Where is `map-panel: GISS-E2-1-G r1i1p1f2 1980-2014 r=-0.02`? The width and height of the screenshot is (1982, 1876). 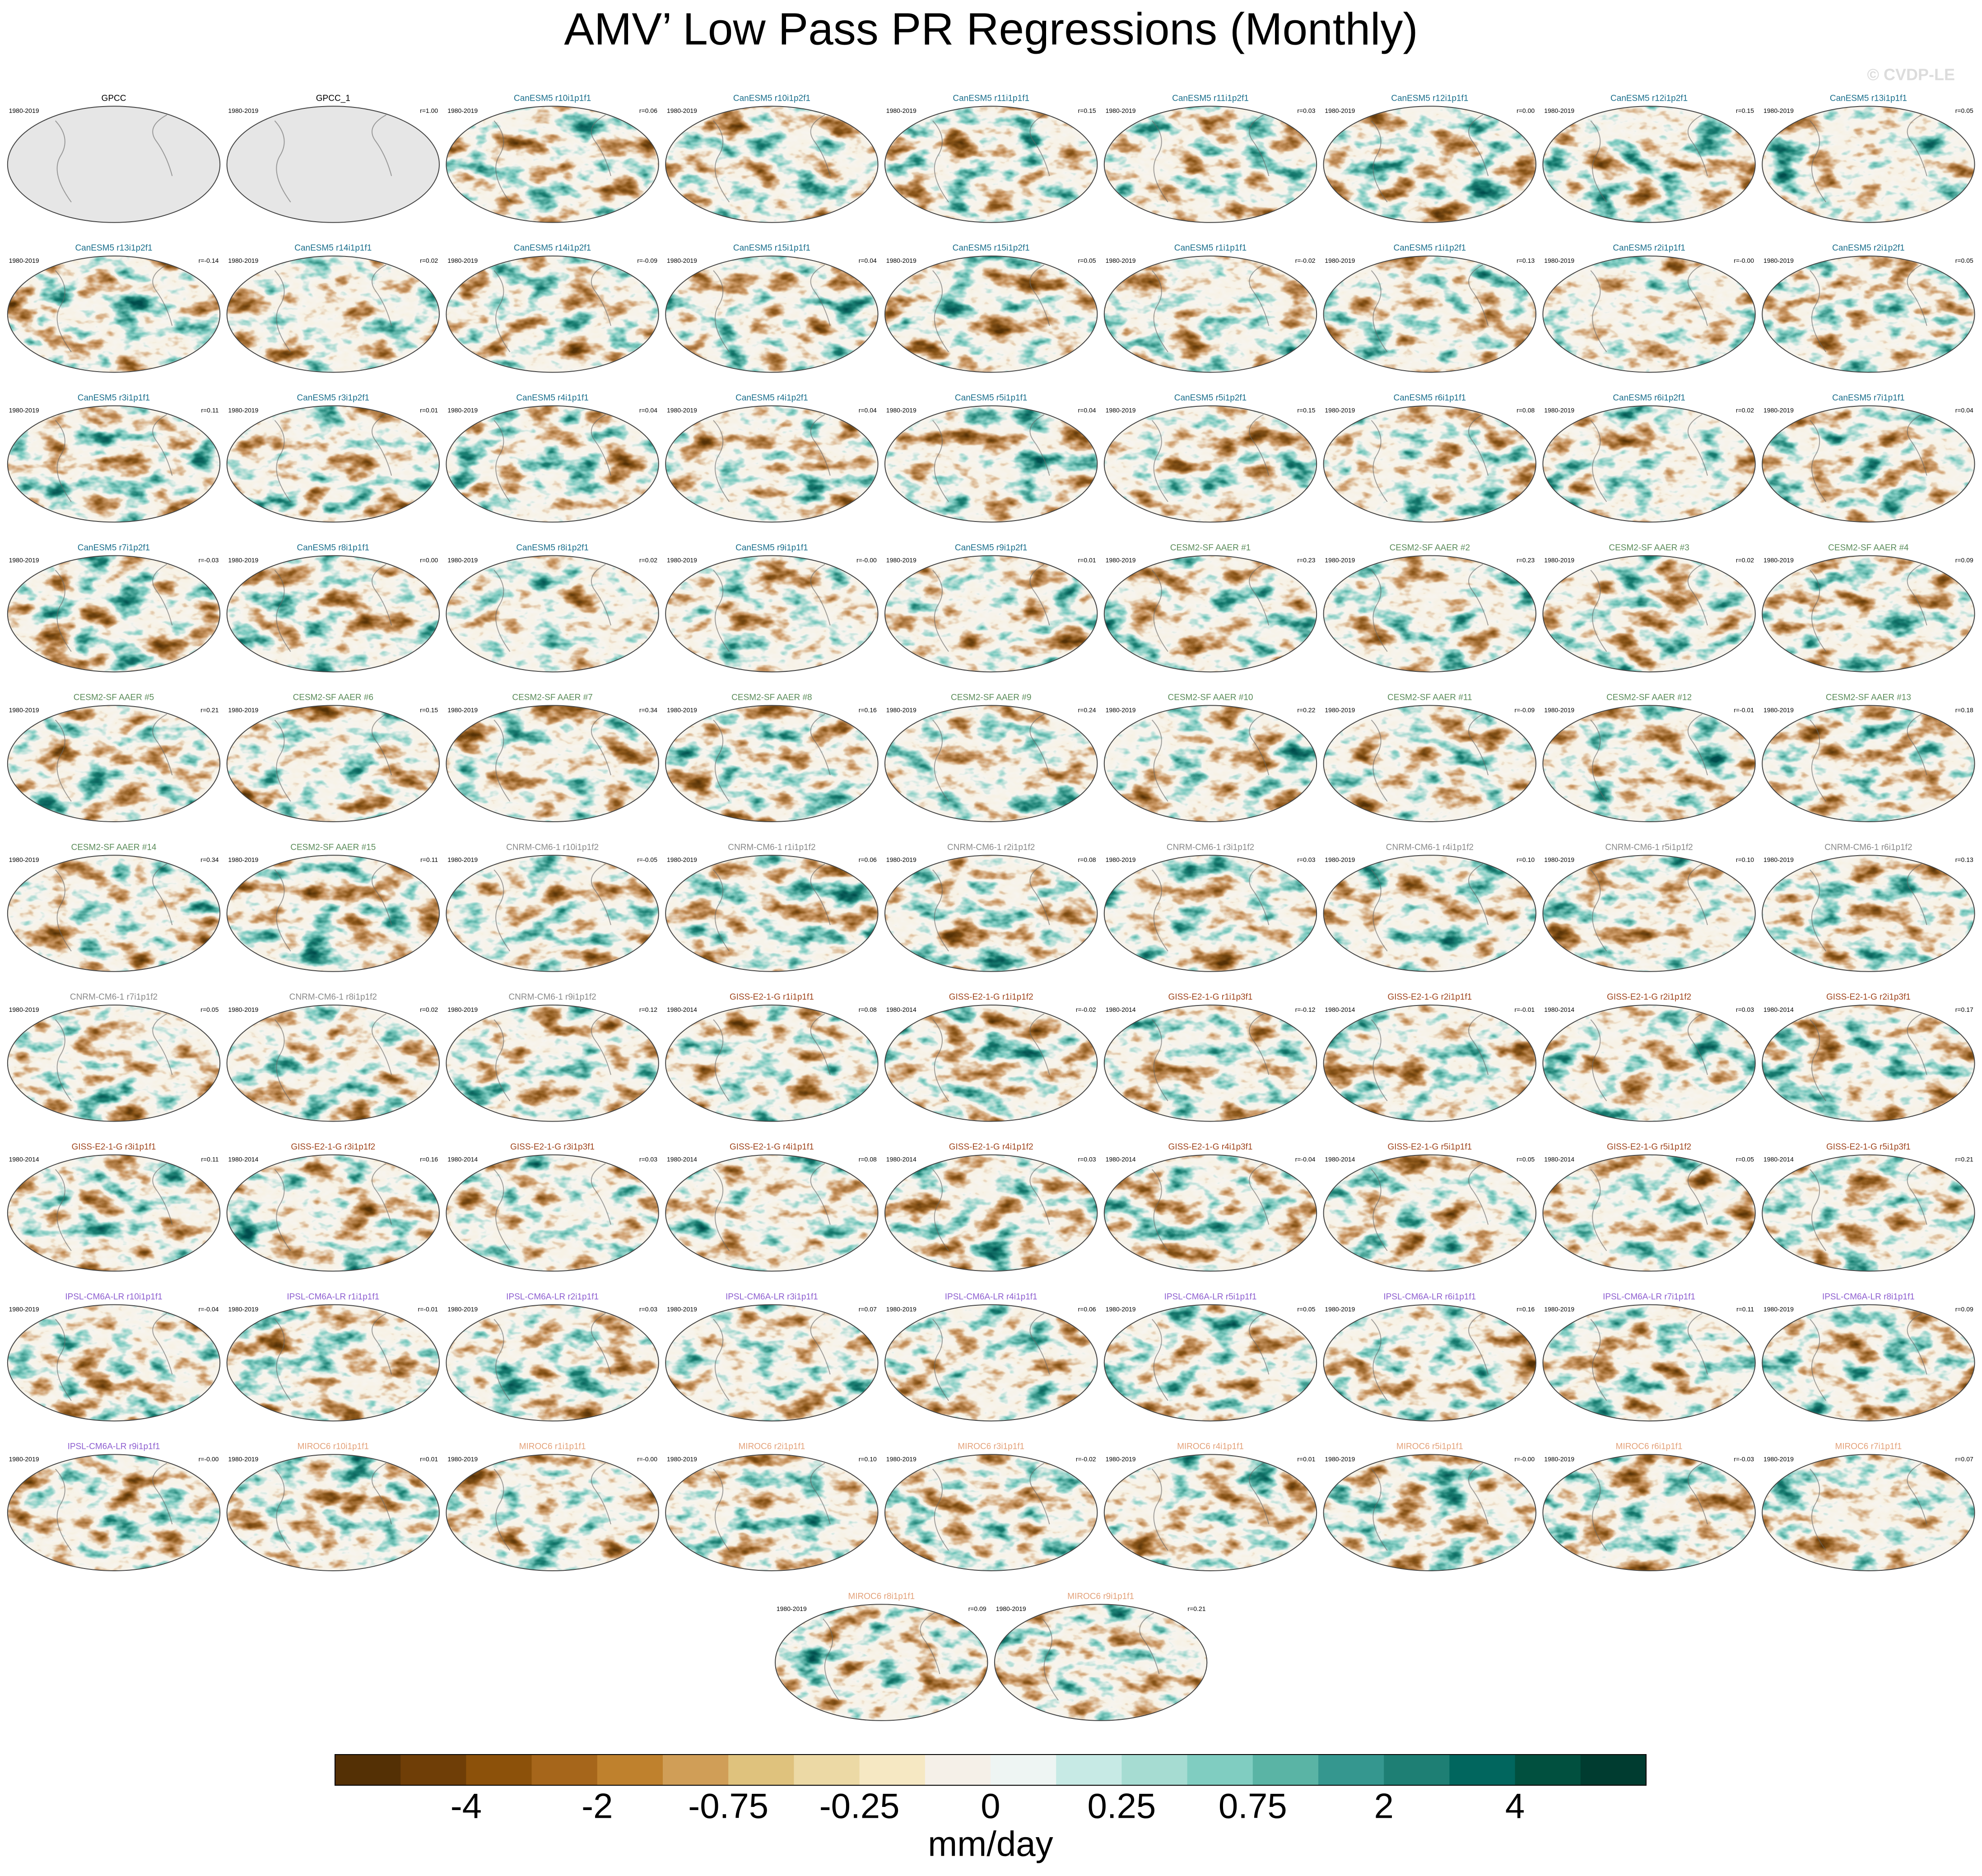
map-panel: GISS-E2-1-G r1i1p1f2 1980-2014 r=-0.02 is located at coordinates (991, 1057).